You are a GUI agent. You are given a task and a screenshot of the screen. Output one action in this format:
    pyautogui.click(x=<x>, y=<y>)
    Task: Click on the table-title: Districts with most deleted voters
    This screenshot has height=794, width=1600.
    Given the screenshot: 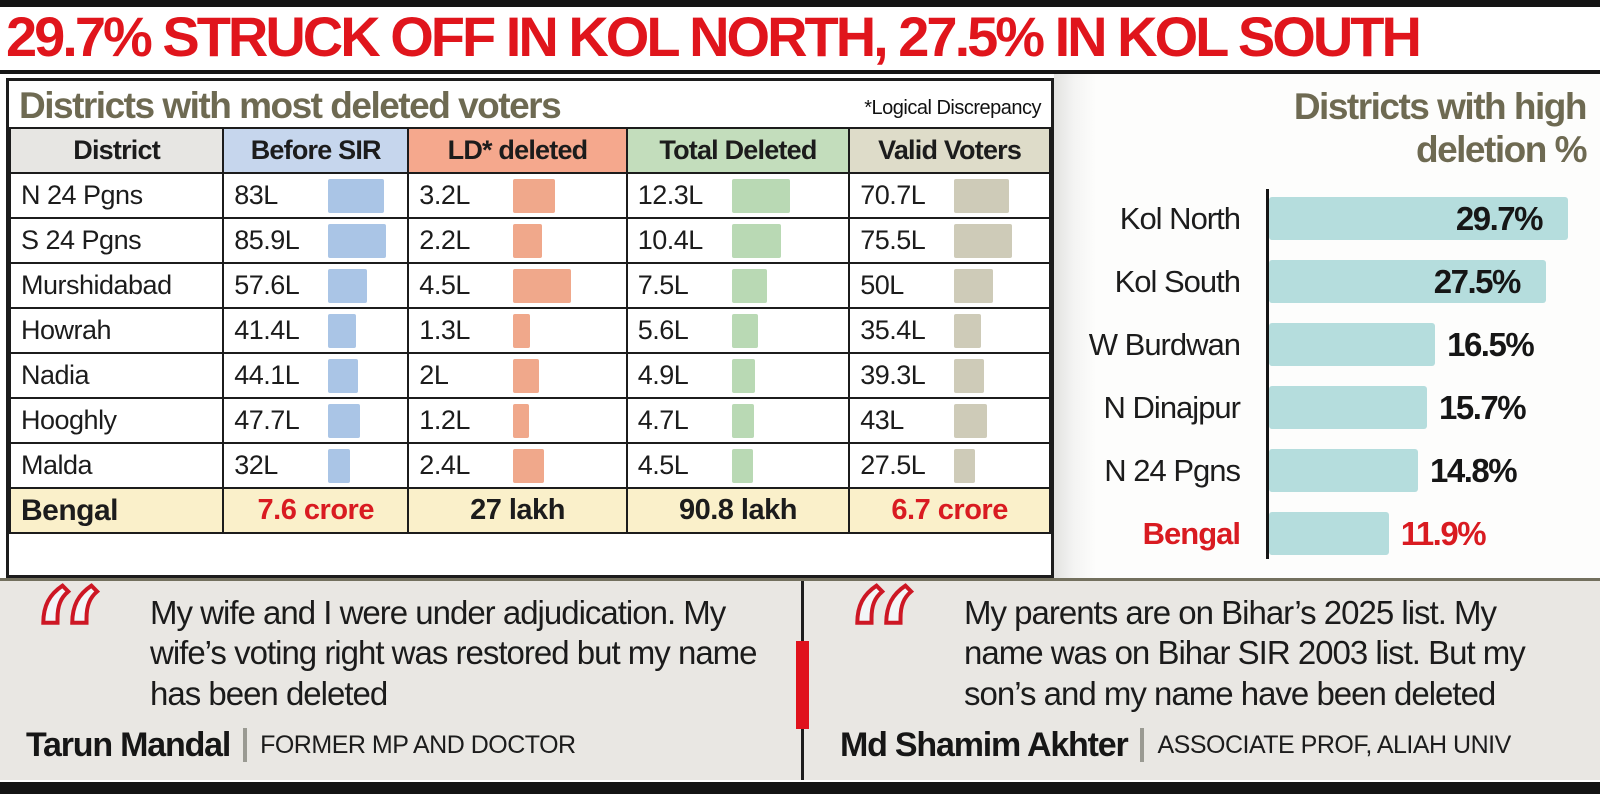 What is the action you would take?
    pyautogui.click(x=290, y=105)
    